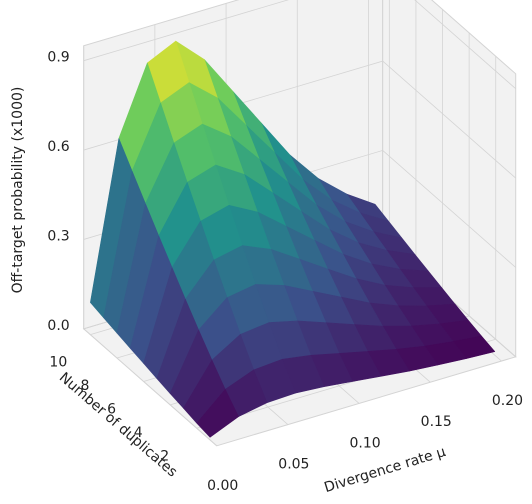 The width and height of the screenshot is (532, 504). What do you see at coordinates (299, 44) in the screenshot?
I see `grid-line` at bounding box center [299, 44].